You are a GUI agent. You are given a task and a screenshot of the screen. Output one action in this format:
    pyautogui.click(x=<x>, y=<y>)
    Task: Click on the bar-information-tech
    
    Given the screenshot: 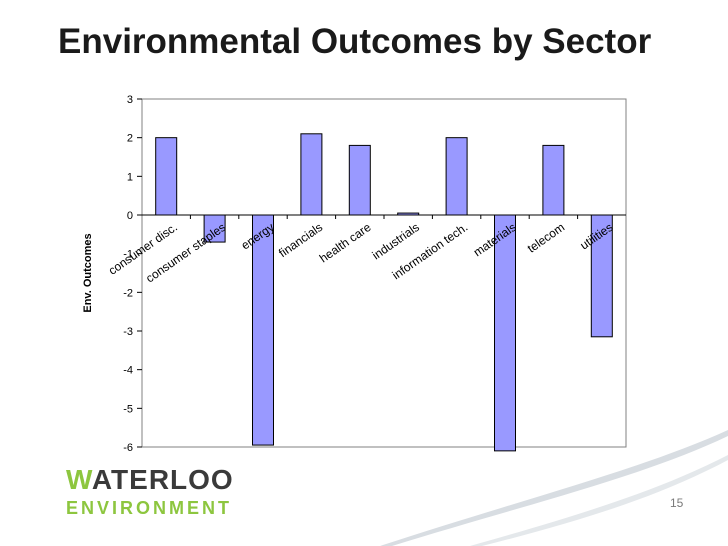 What is the action you would take?
    pyautogui.click(x=456, y=176)
    